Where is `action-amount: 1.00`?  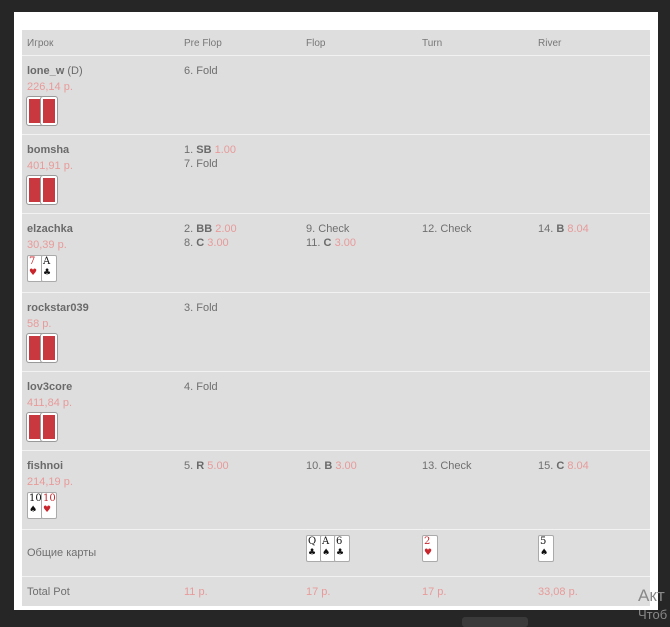
action-amount: 1.00 is located at coordinates (225, 150).